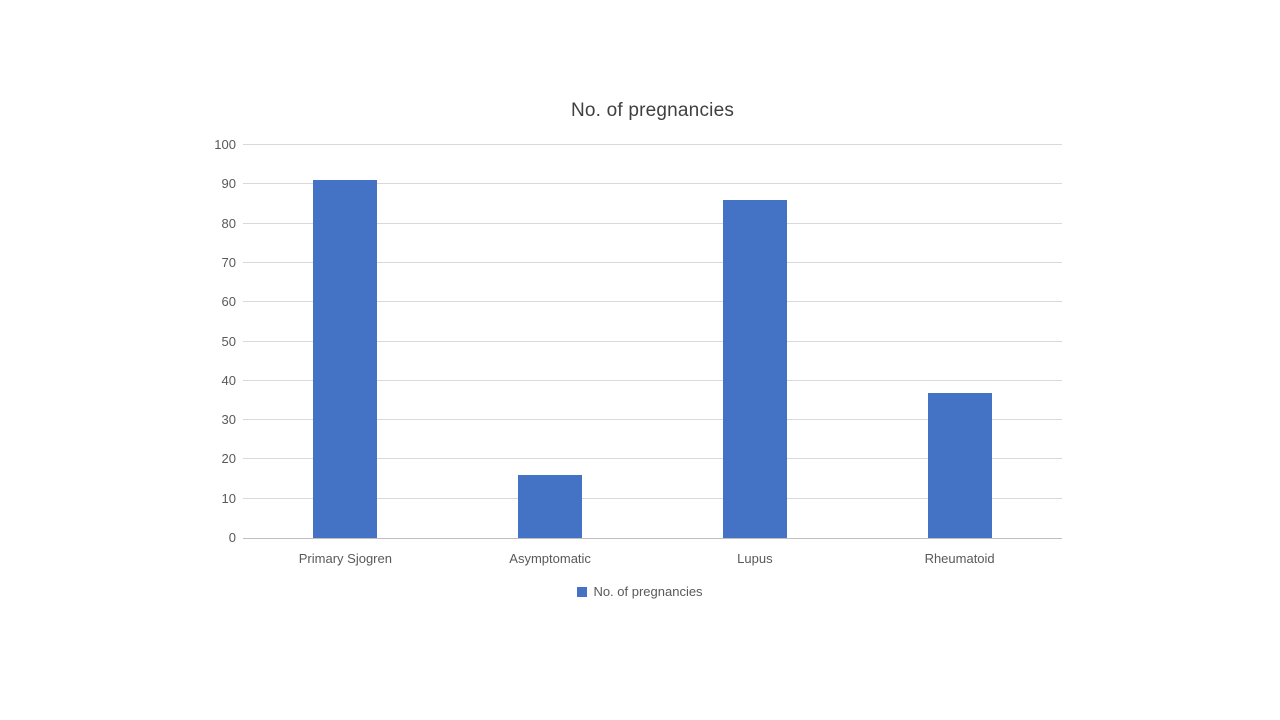  Describe the element at coordinates (345, 359) in the screenshot. I see `bar-primary-sjogren` at that location.